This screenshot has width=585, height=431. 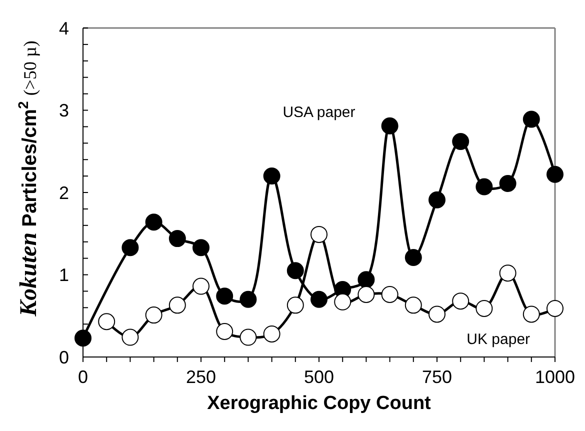 I want to click on y-tick-label: 4, so click(x=63, y=28).